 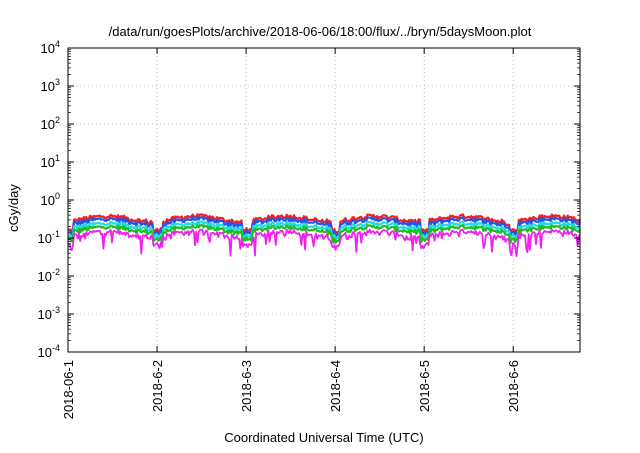 I want to click on y-tick-label: 10¹, so click(x=50, y=161).